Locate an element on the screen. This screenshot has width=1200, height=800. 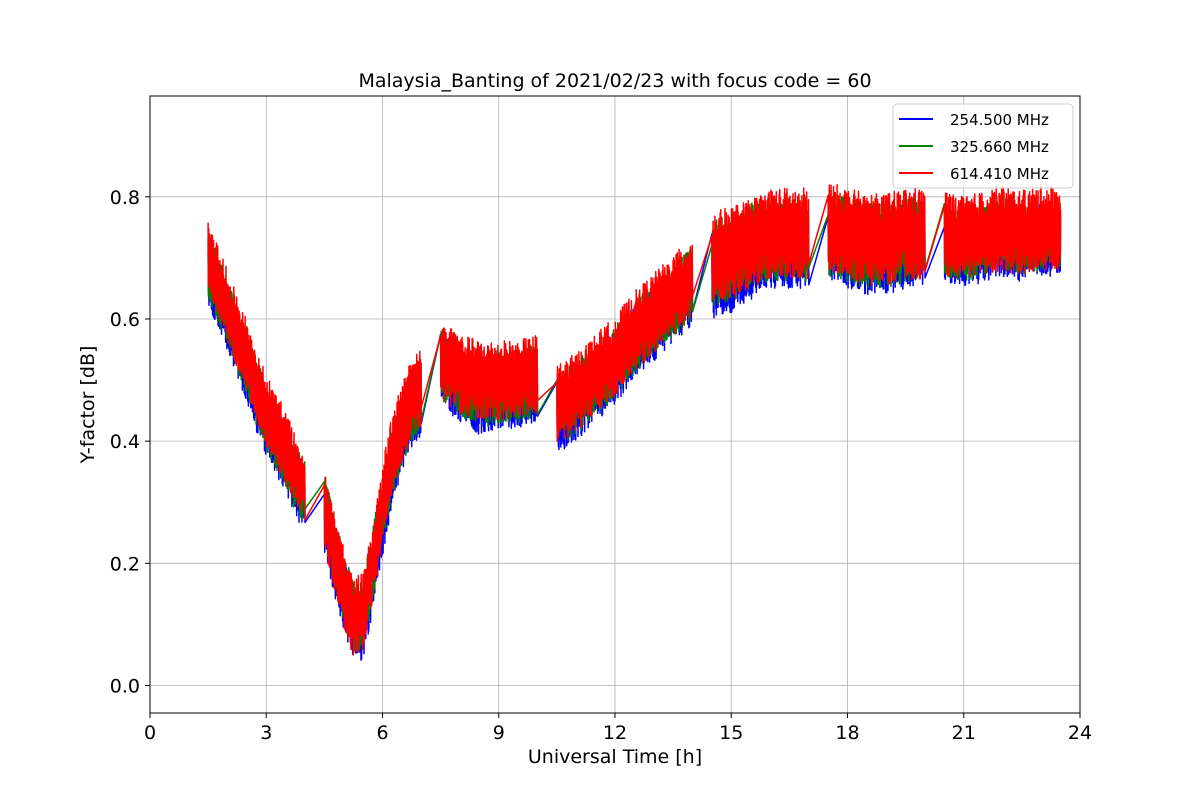
legend-label: 325.660 MHz is located at coordinates (999, 147).